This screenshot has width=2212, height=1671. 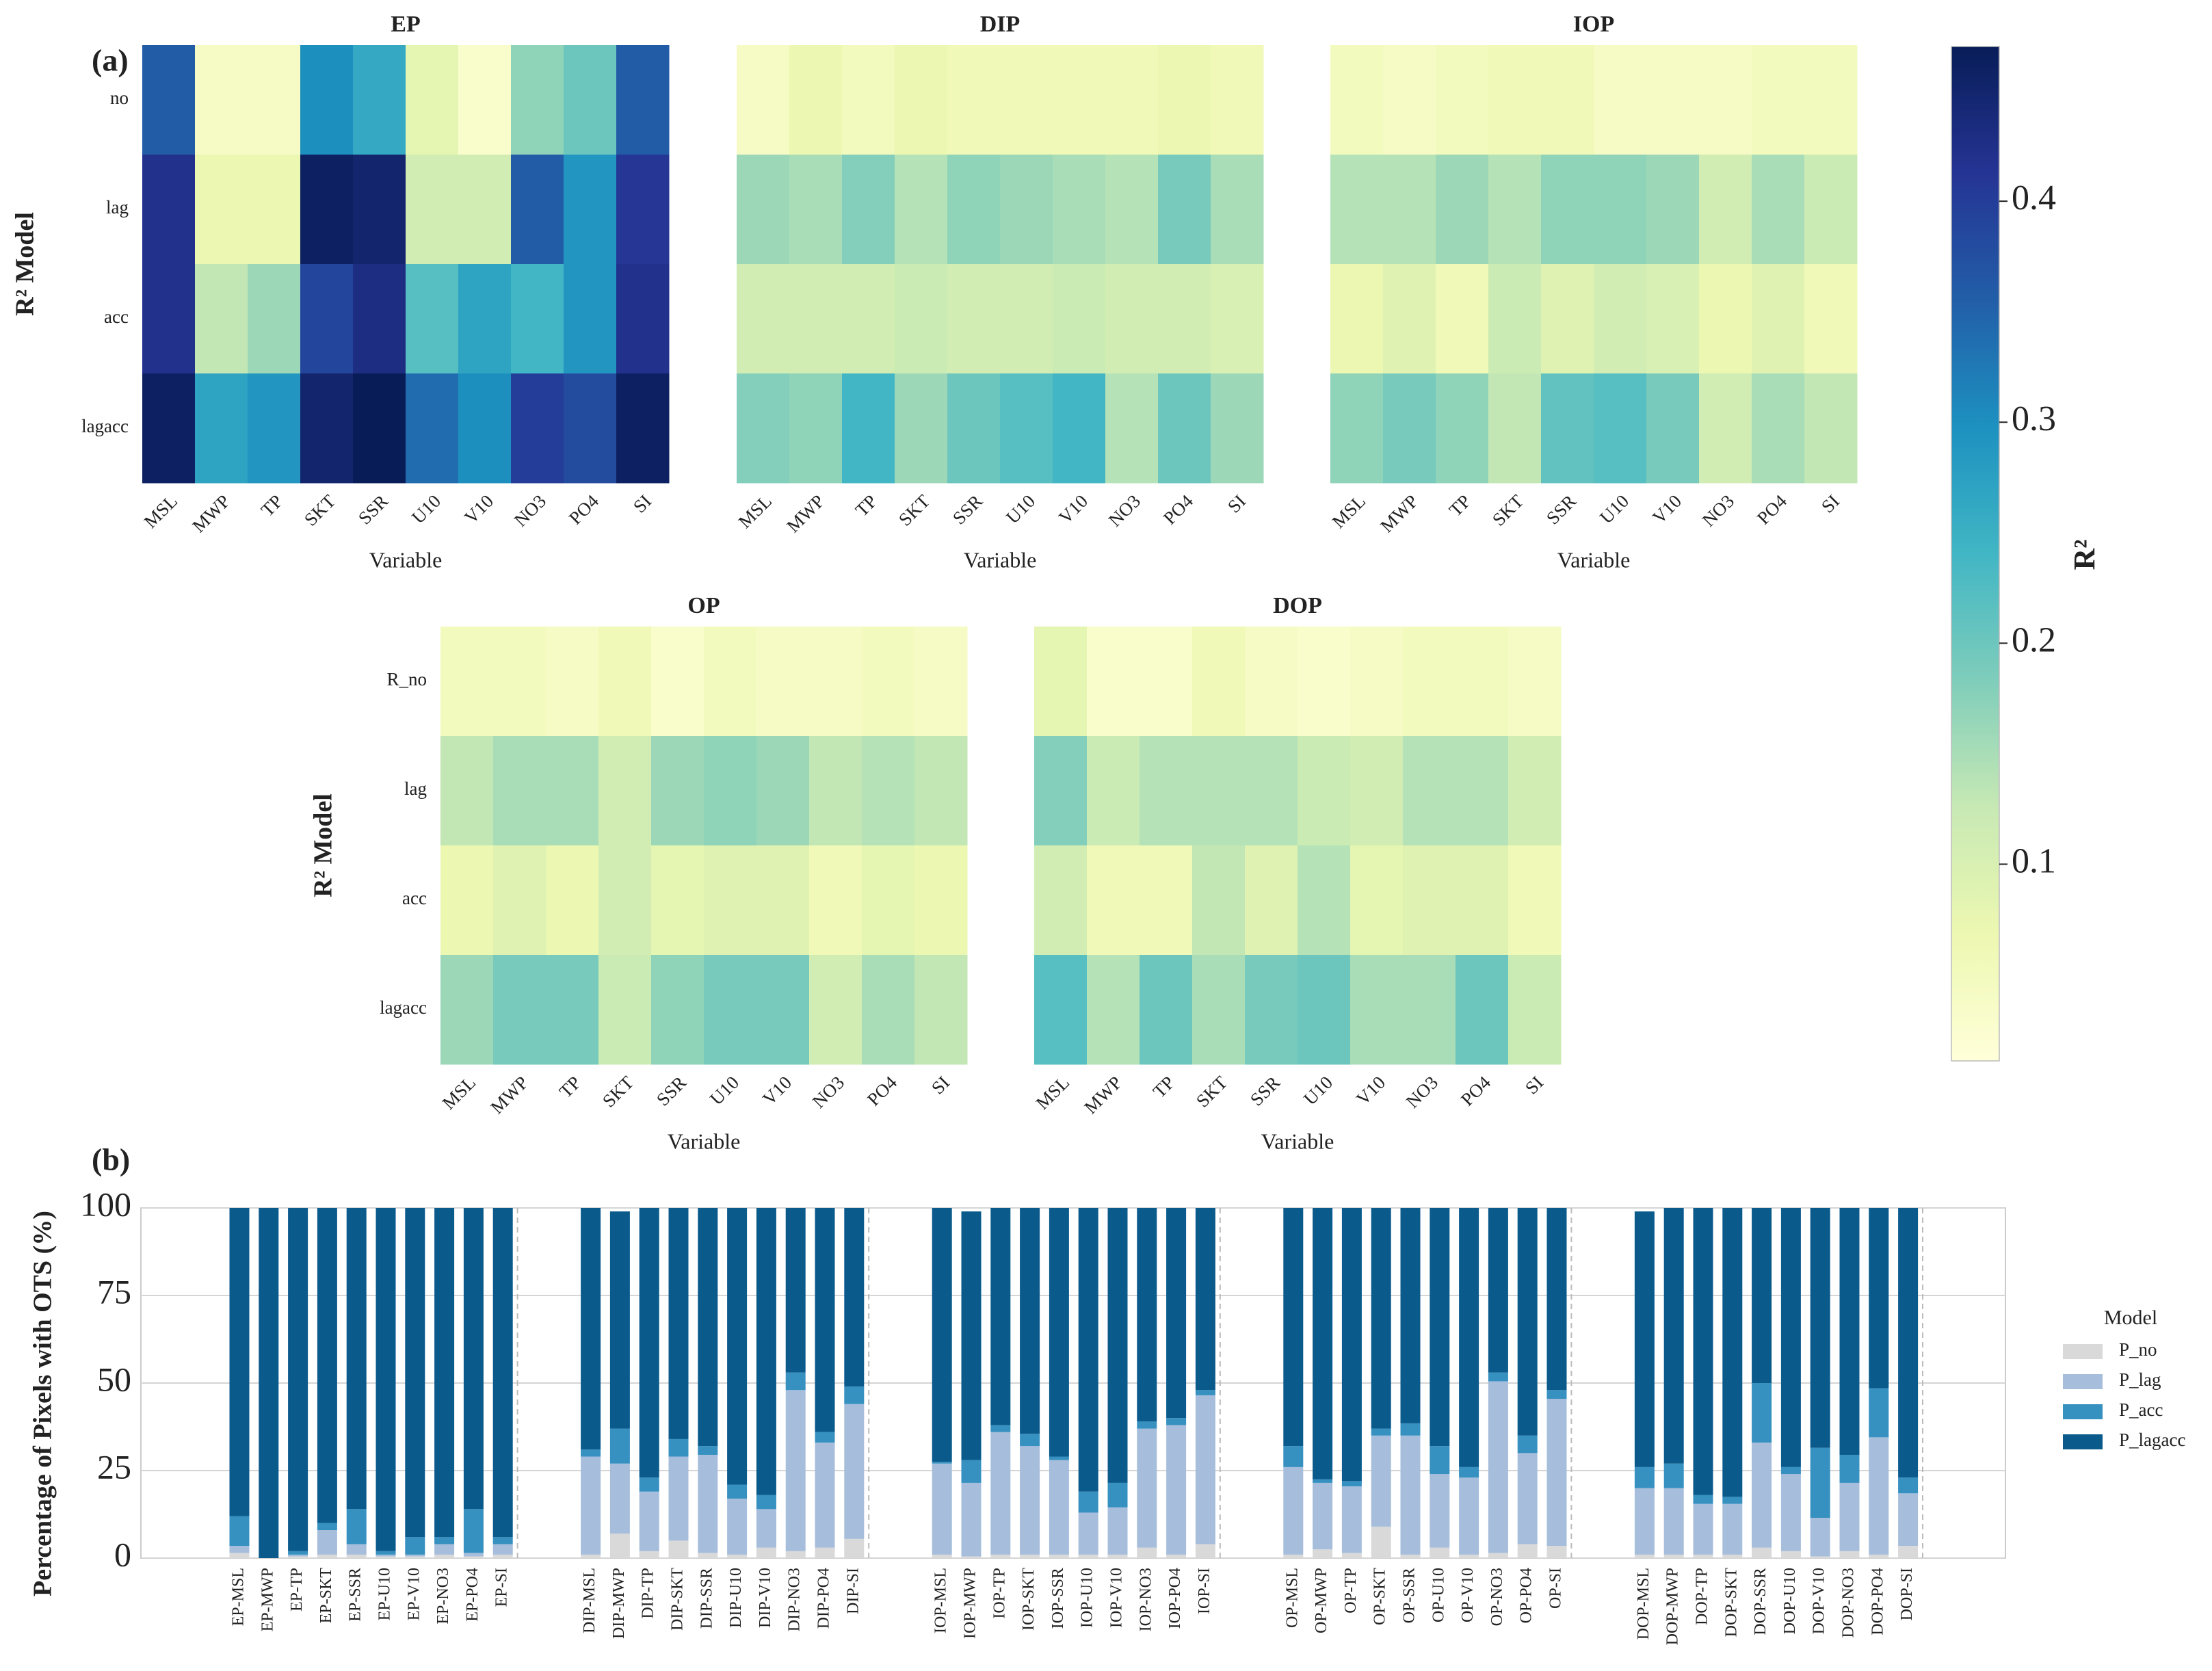 What do you see at coordinates (777, 1090) in the screenshot?
I see `x-tick-label: V10` at bounding box center [777, 1090].